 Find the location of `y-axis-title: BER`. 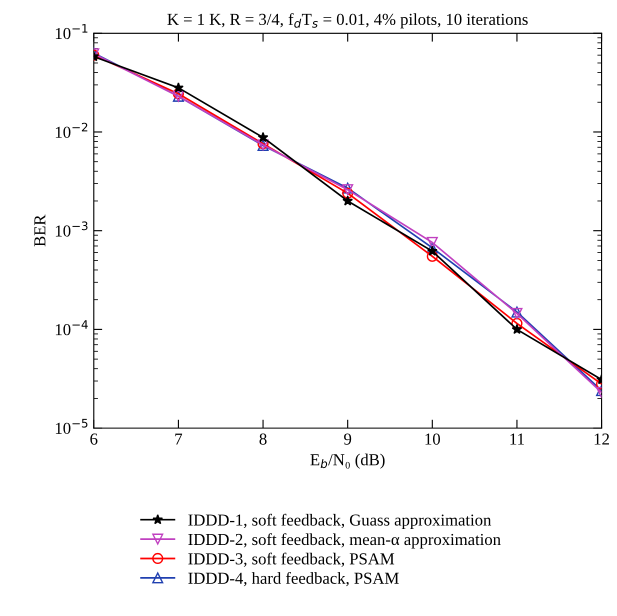

y-axis-title: BER is located at coordinates (40, 230).